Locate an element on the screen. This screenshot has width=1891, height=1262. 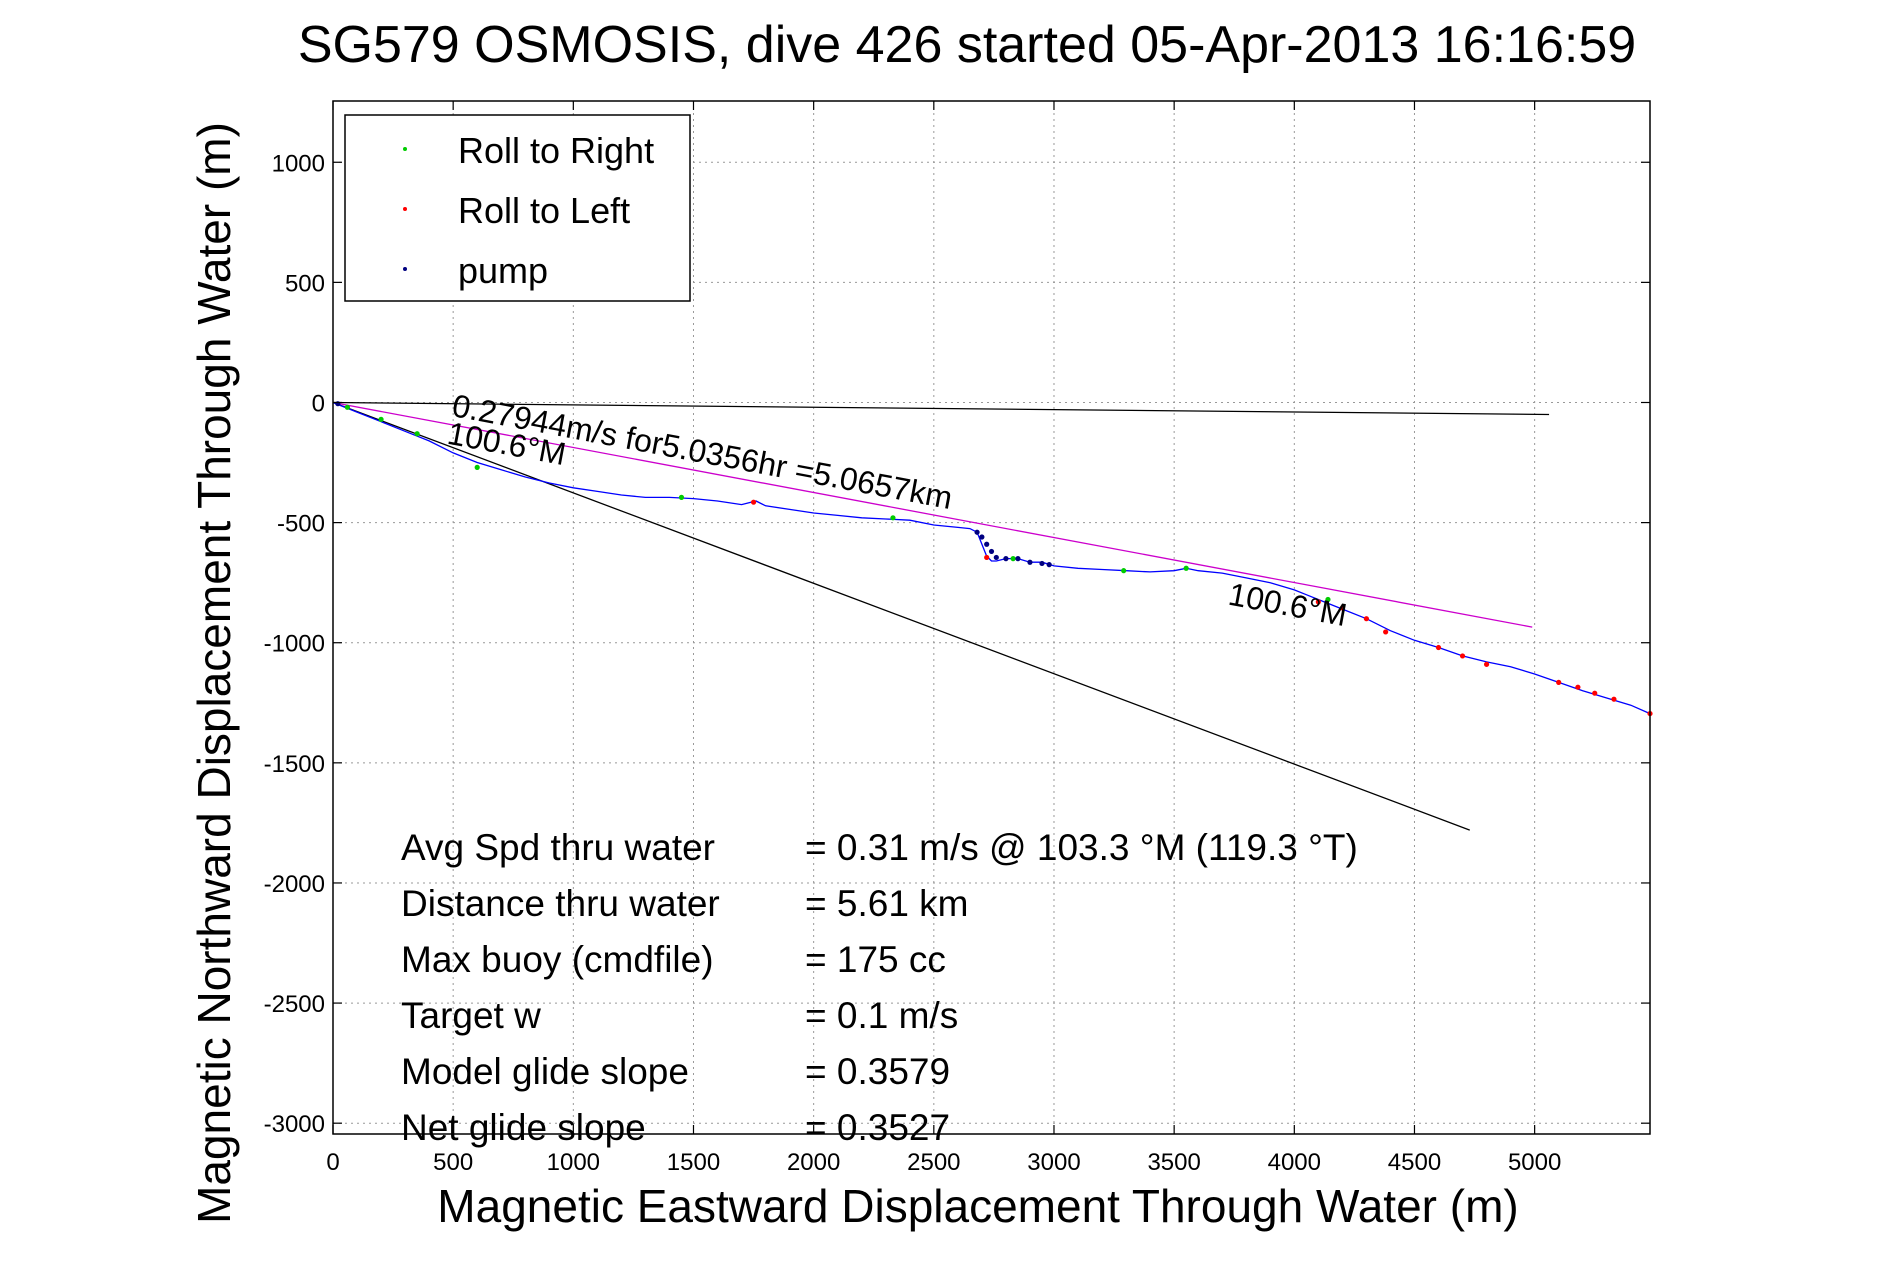
x-tick-label: 2500 is located at coordinates (933, 1162).